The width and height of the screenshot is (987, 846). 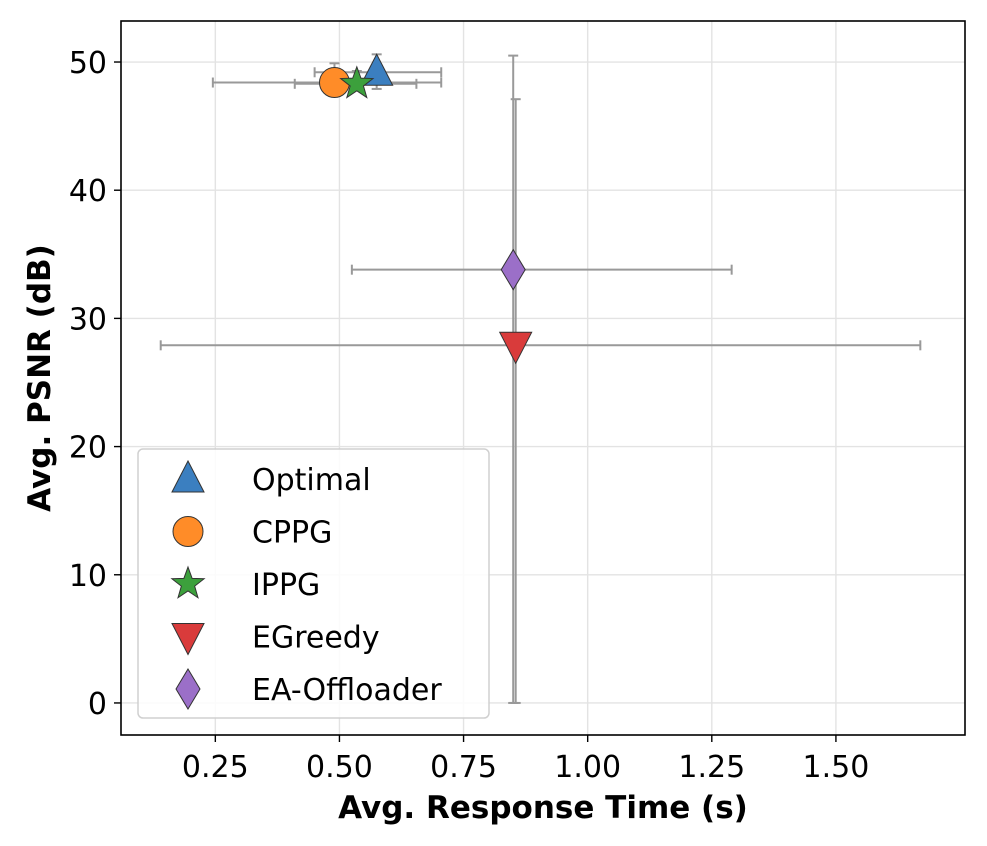 What do you see at coordinates (587, 767) in the screenshot?
I see `x-tick-label: 1.00` at bounding box center [587, 767].